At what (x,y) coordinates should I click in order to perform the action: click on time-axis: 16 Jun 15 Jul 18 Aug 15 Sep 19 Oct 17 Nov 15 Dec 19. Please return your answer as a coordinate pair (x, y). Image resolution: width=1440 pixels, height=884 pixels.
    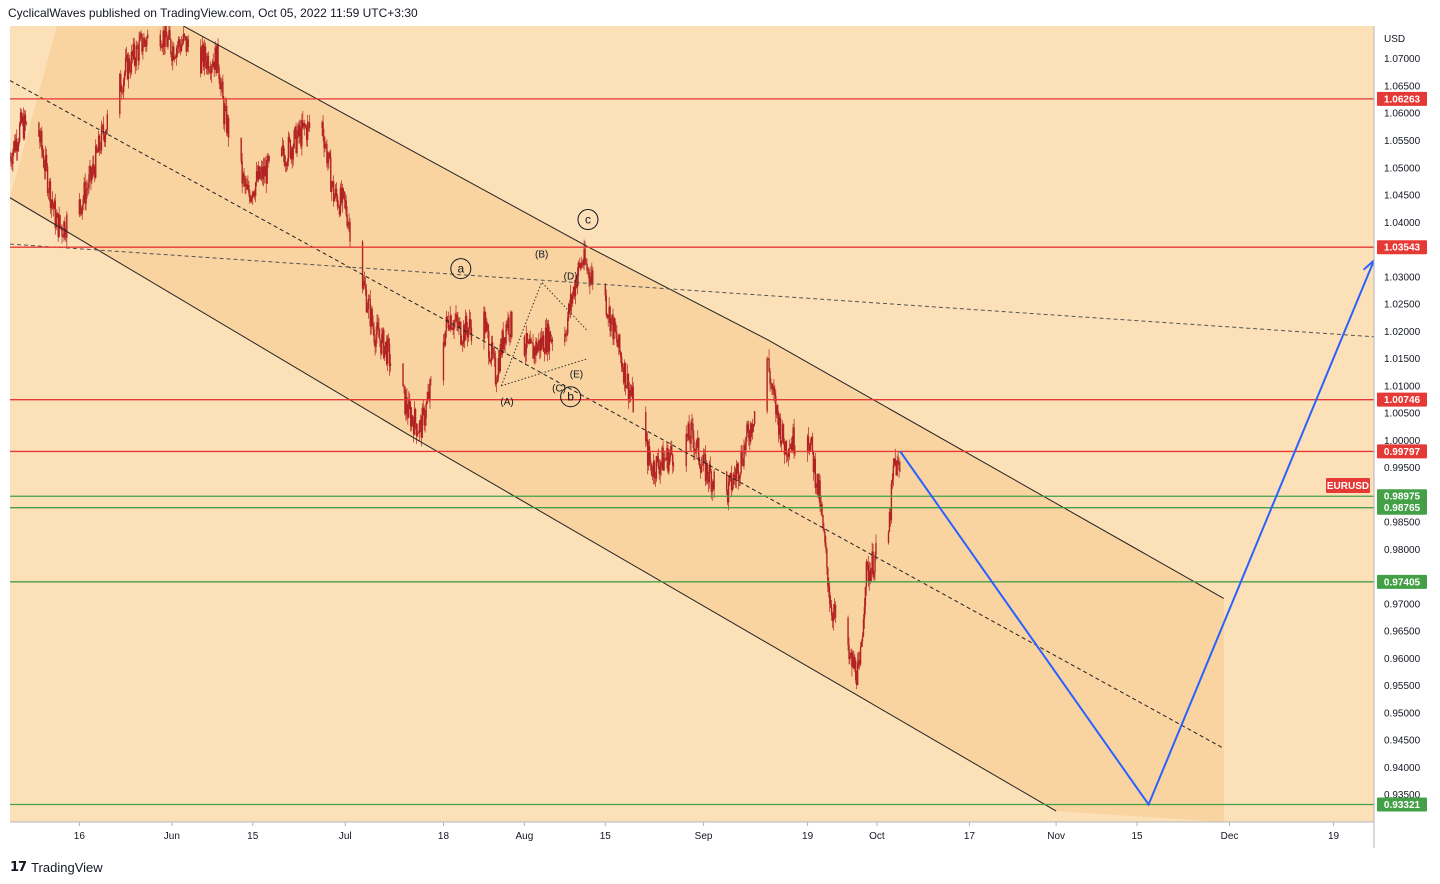
    Looking at the image, I should click on (707, 832).